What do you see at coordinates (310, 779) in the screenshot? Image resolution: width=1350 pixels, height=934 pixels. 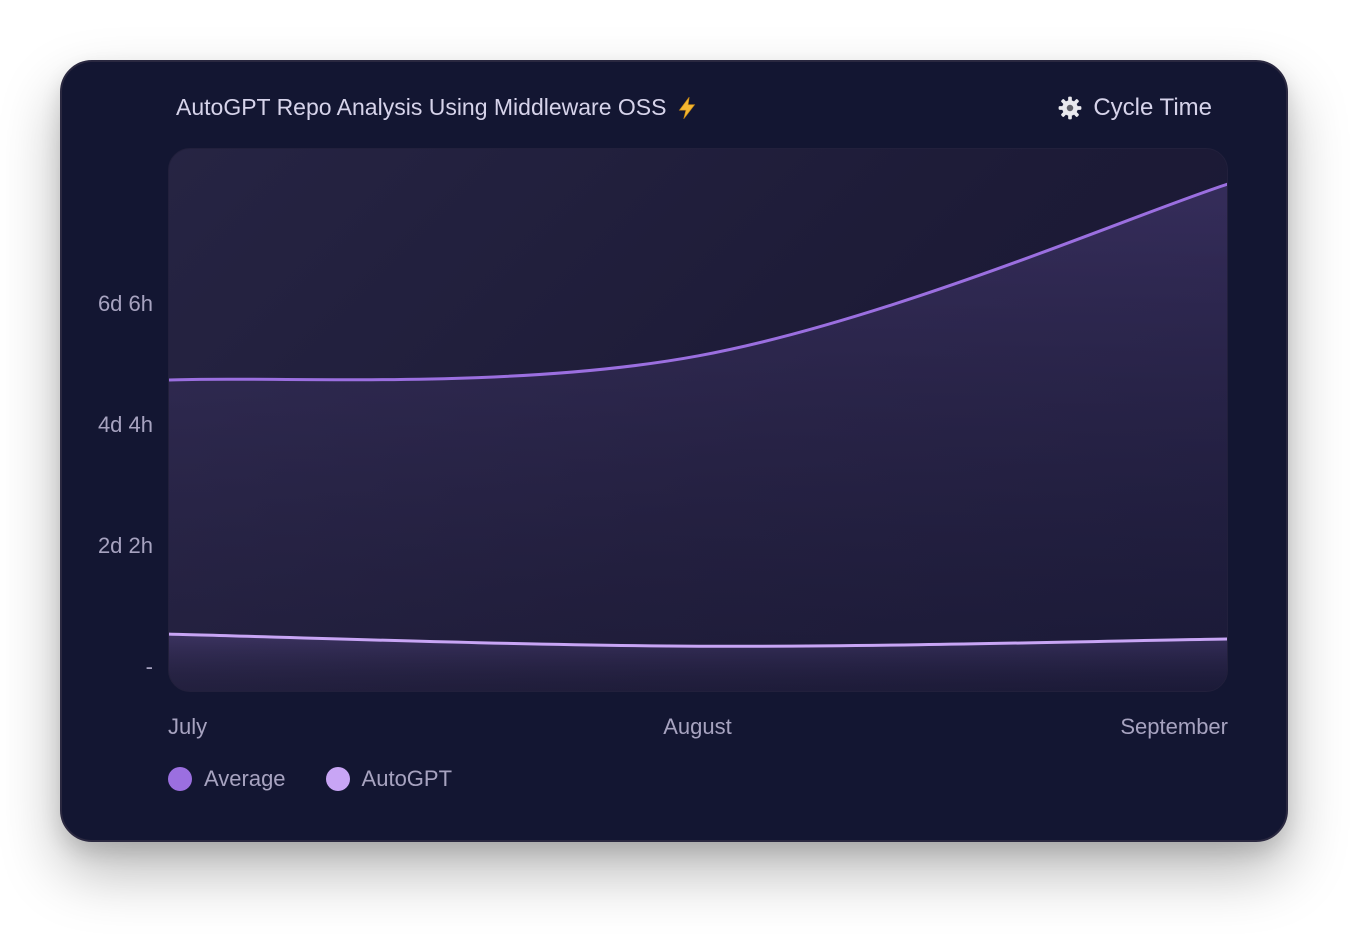 I see `legend: Average AutoGPT` at bounding box center [310, 779].